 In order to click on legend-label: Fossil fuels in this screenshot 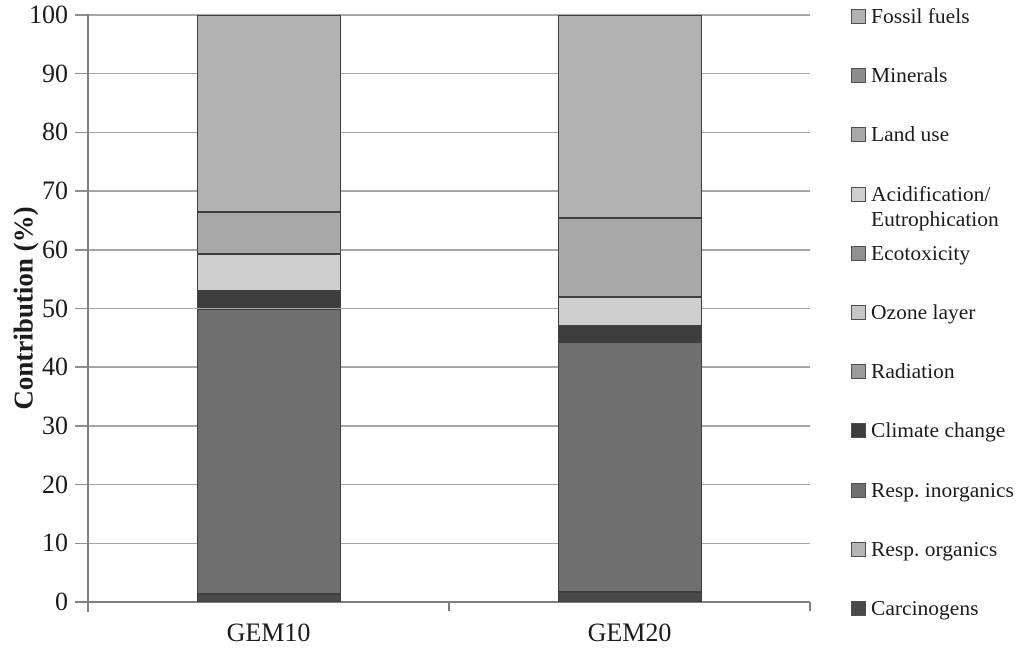, I will do `click(920, 16)`.